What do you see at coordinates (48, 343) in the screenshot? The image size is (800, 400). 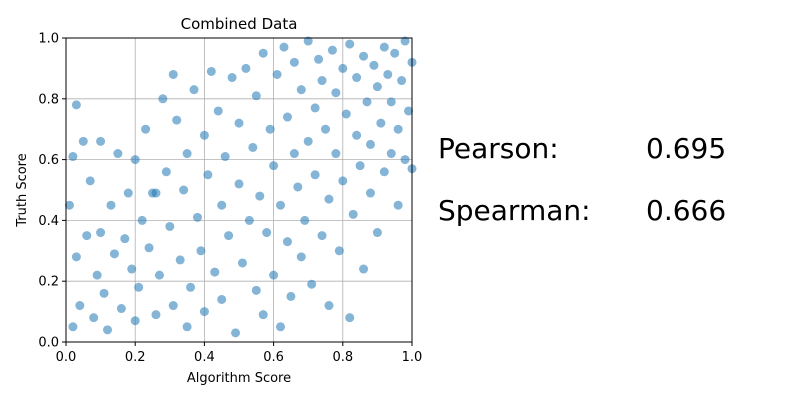 I see `y-tick-label: 0.0` at bounding box center [48, 343].